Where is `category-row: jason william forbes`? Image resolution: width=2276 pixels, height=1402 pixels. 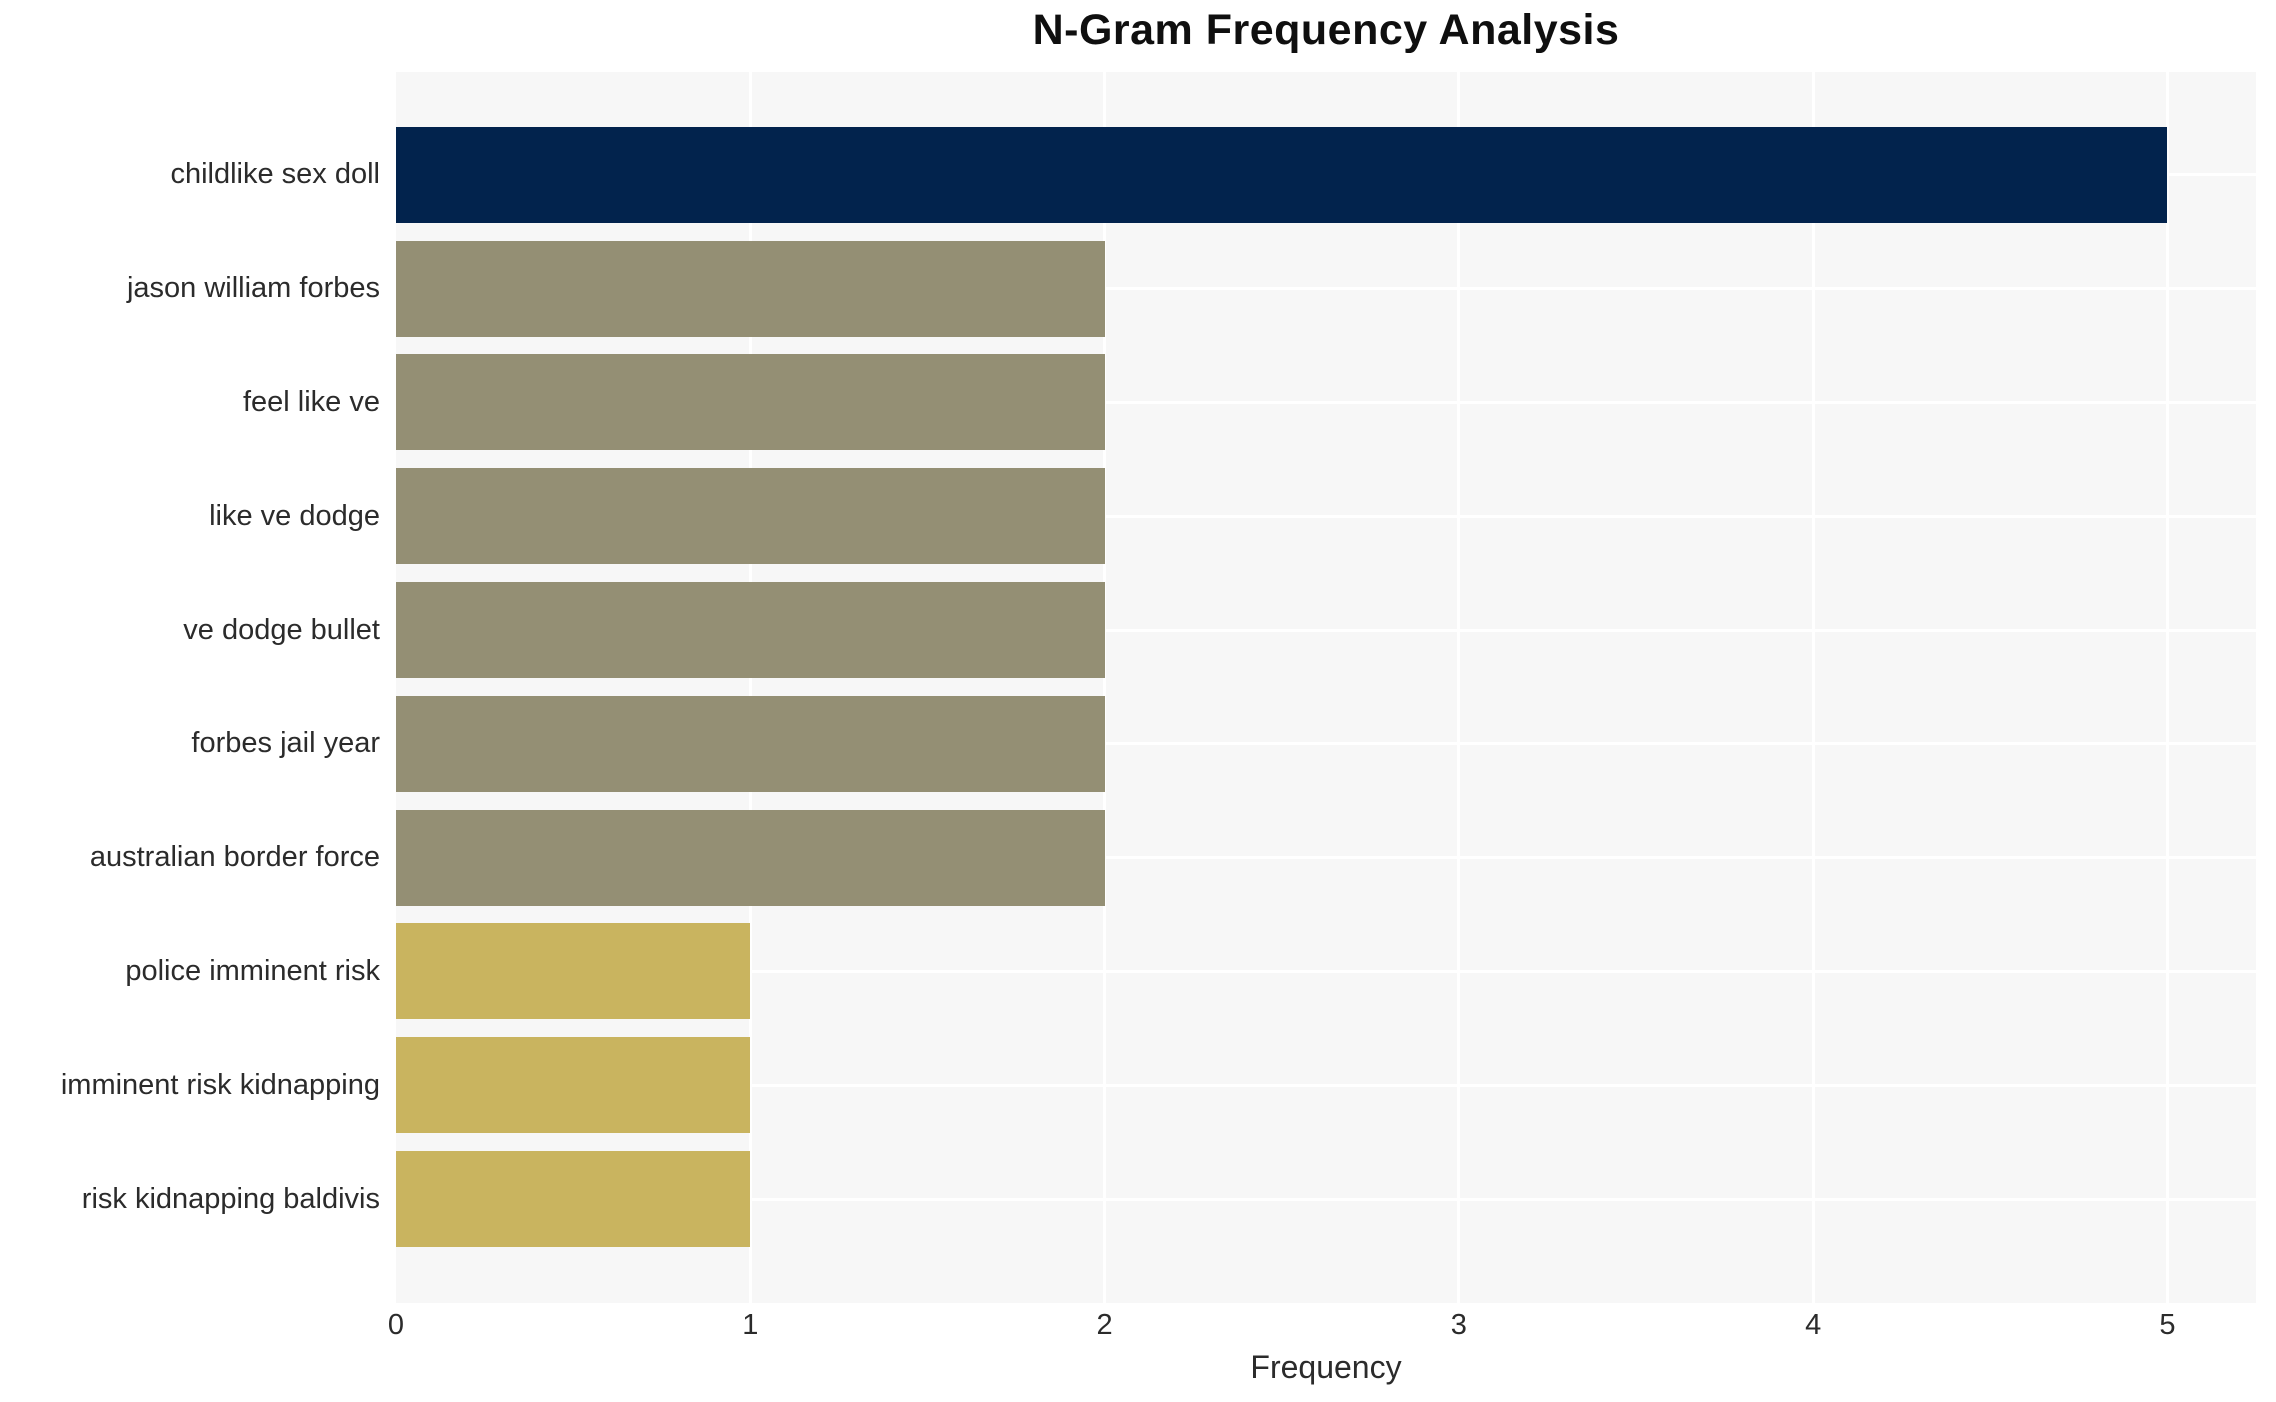 category-row: jason william forbes is located at coordinates (1128, 289).